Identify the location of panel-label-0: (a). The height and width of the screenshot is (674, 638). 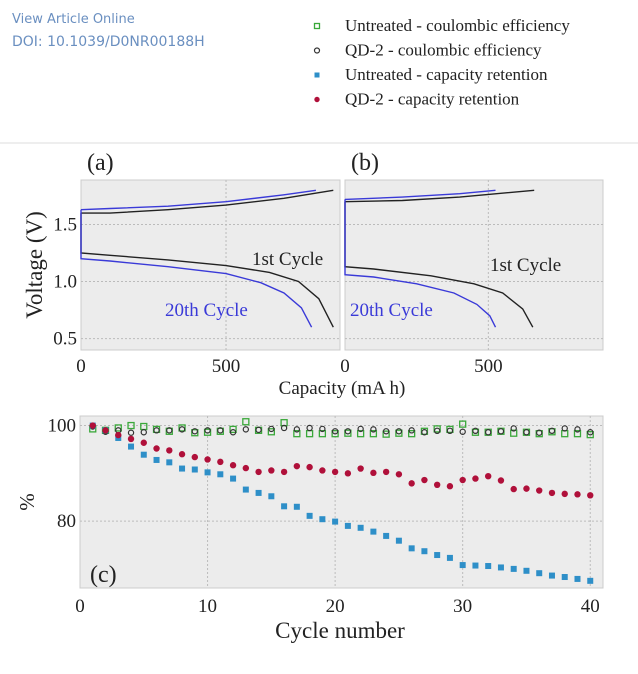
(100, 163).